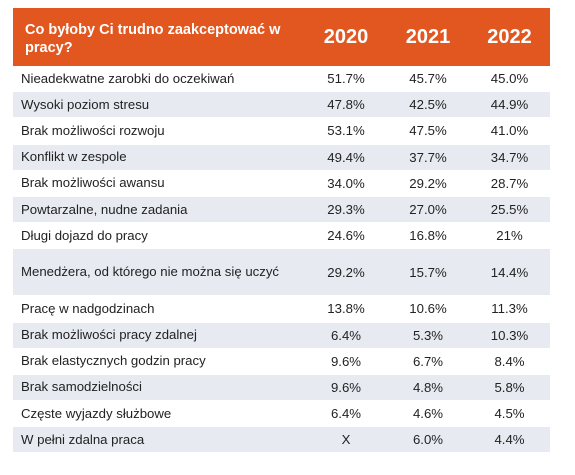 The width and height of the screenshot is (575, 475). What do you see at coordinates (428, 183) in the screenshot?
I see `cell-value-2021: 29.2%` at bounding box center [428, 183].